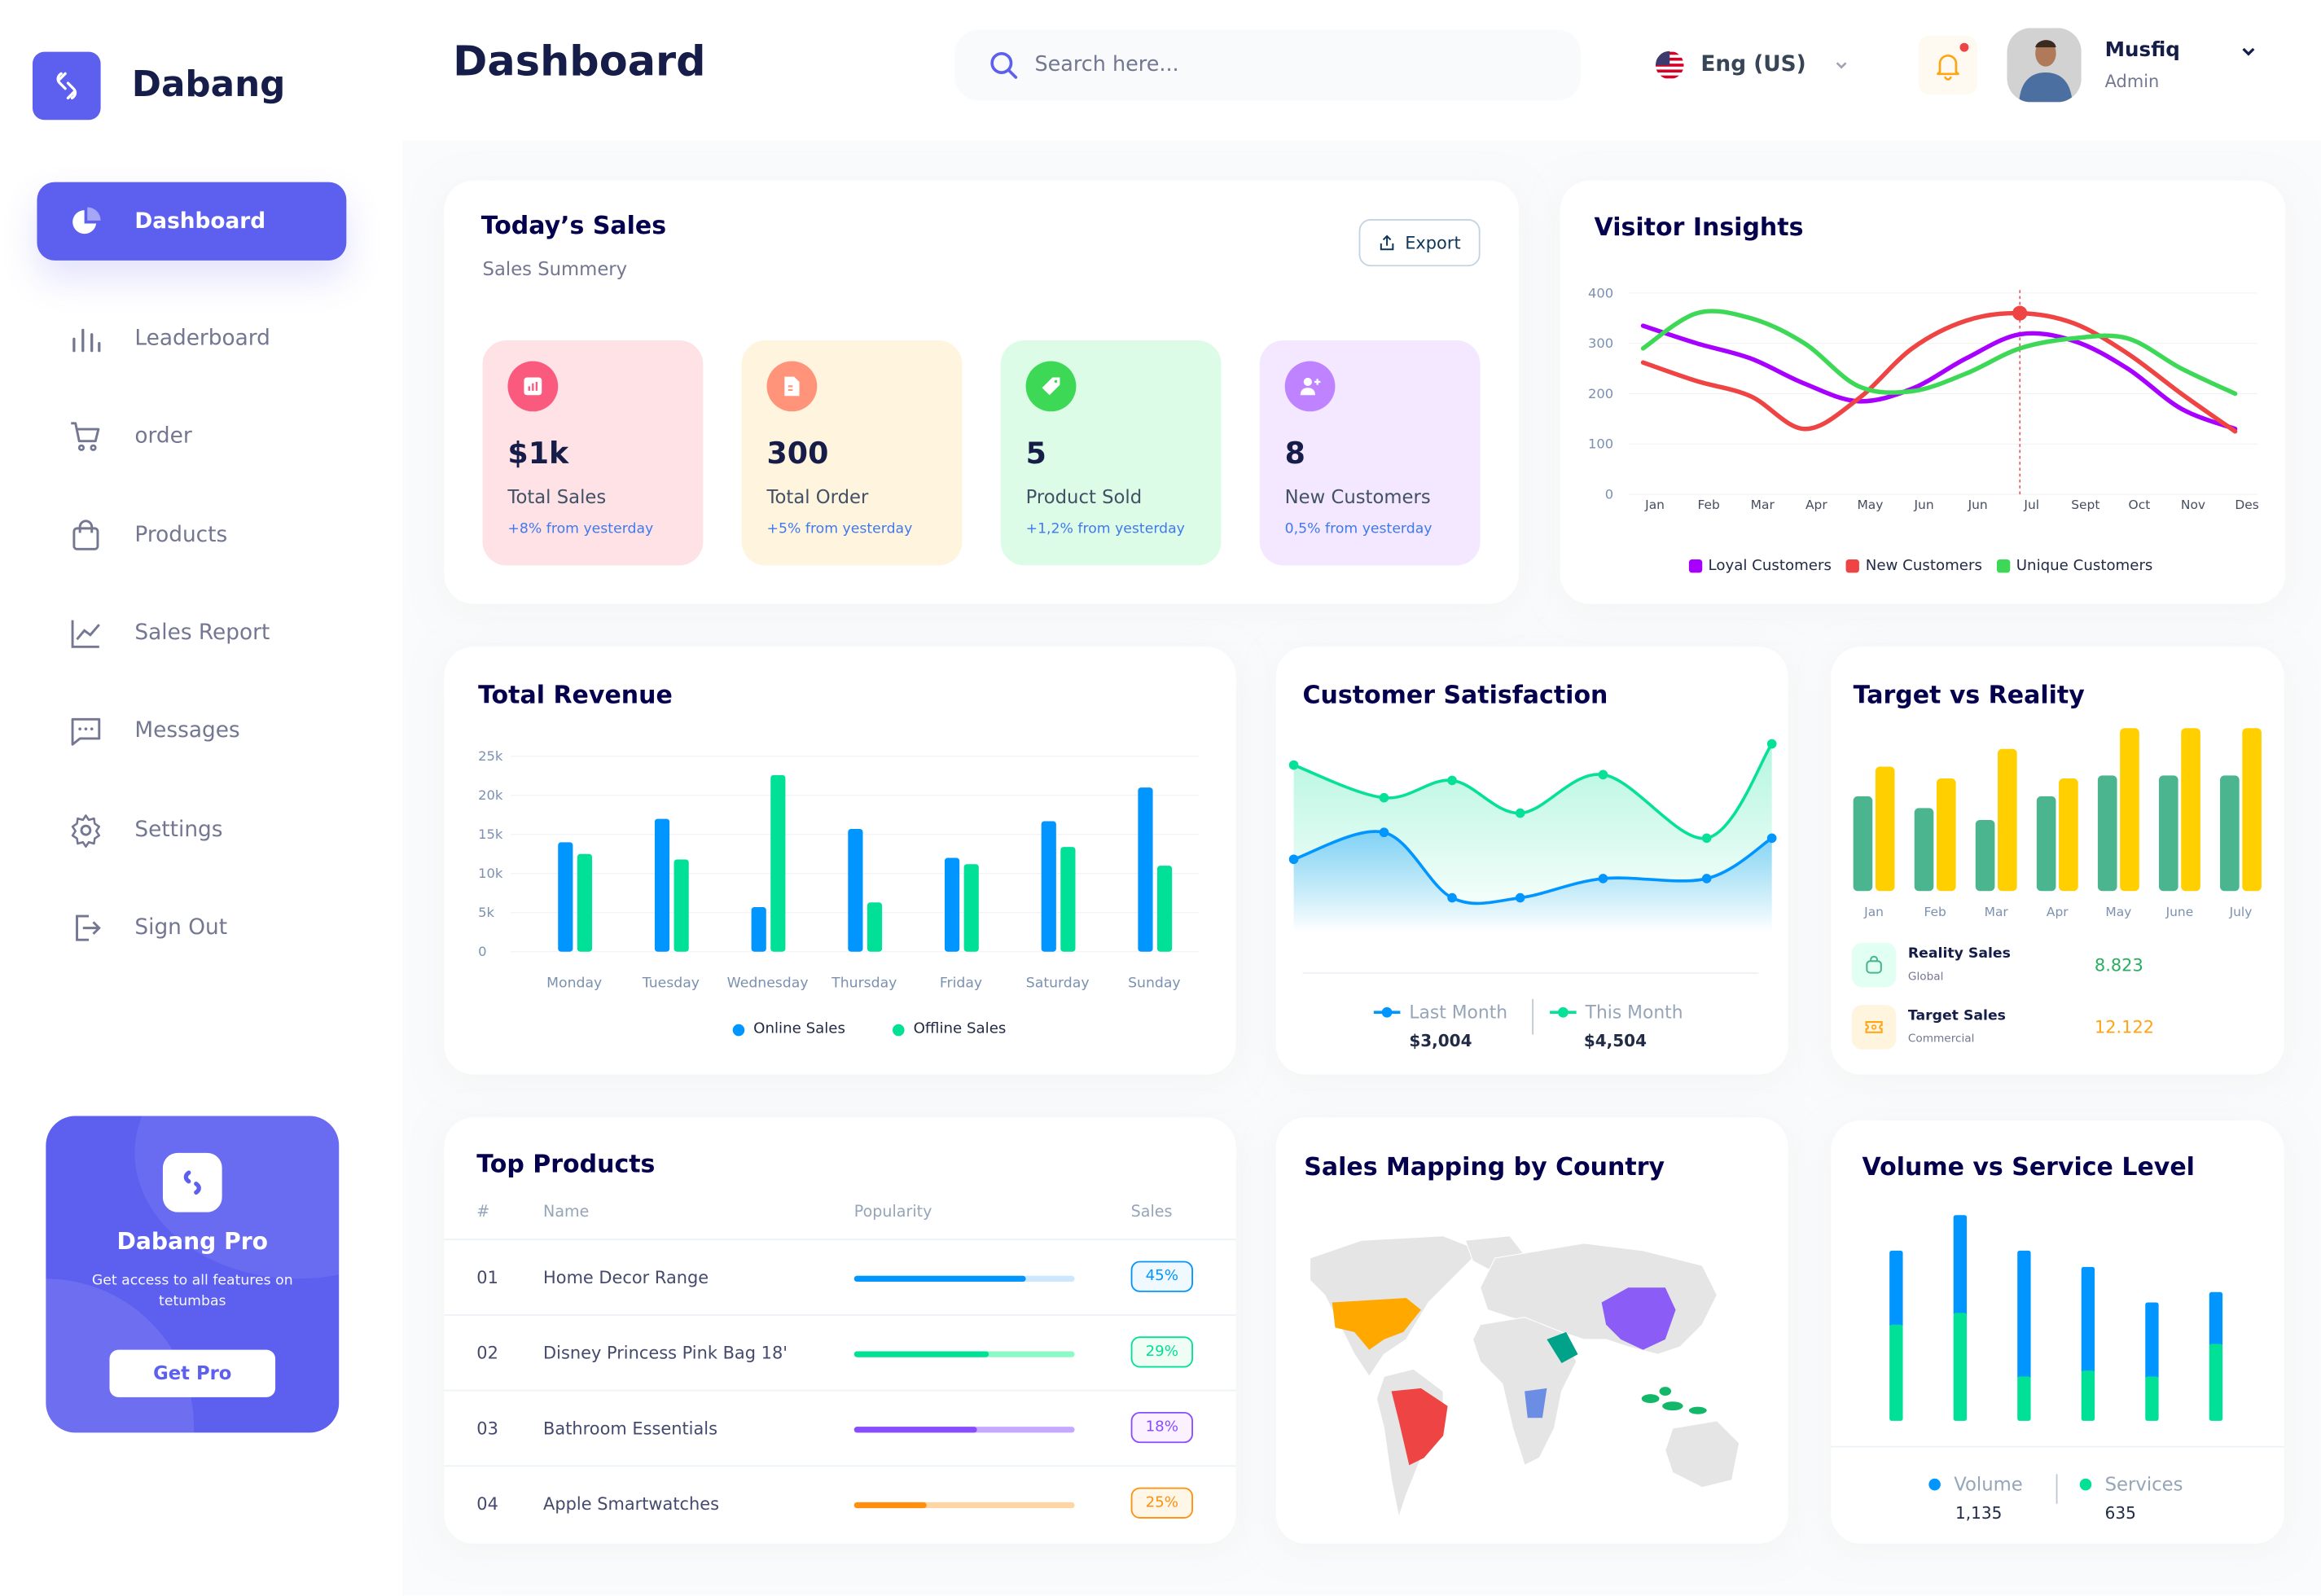  I want to click on series-line-new-customers, so click(1939, 372).